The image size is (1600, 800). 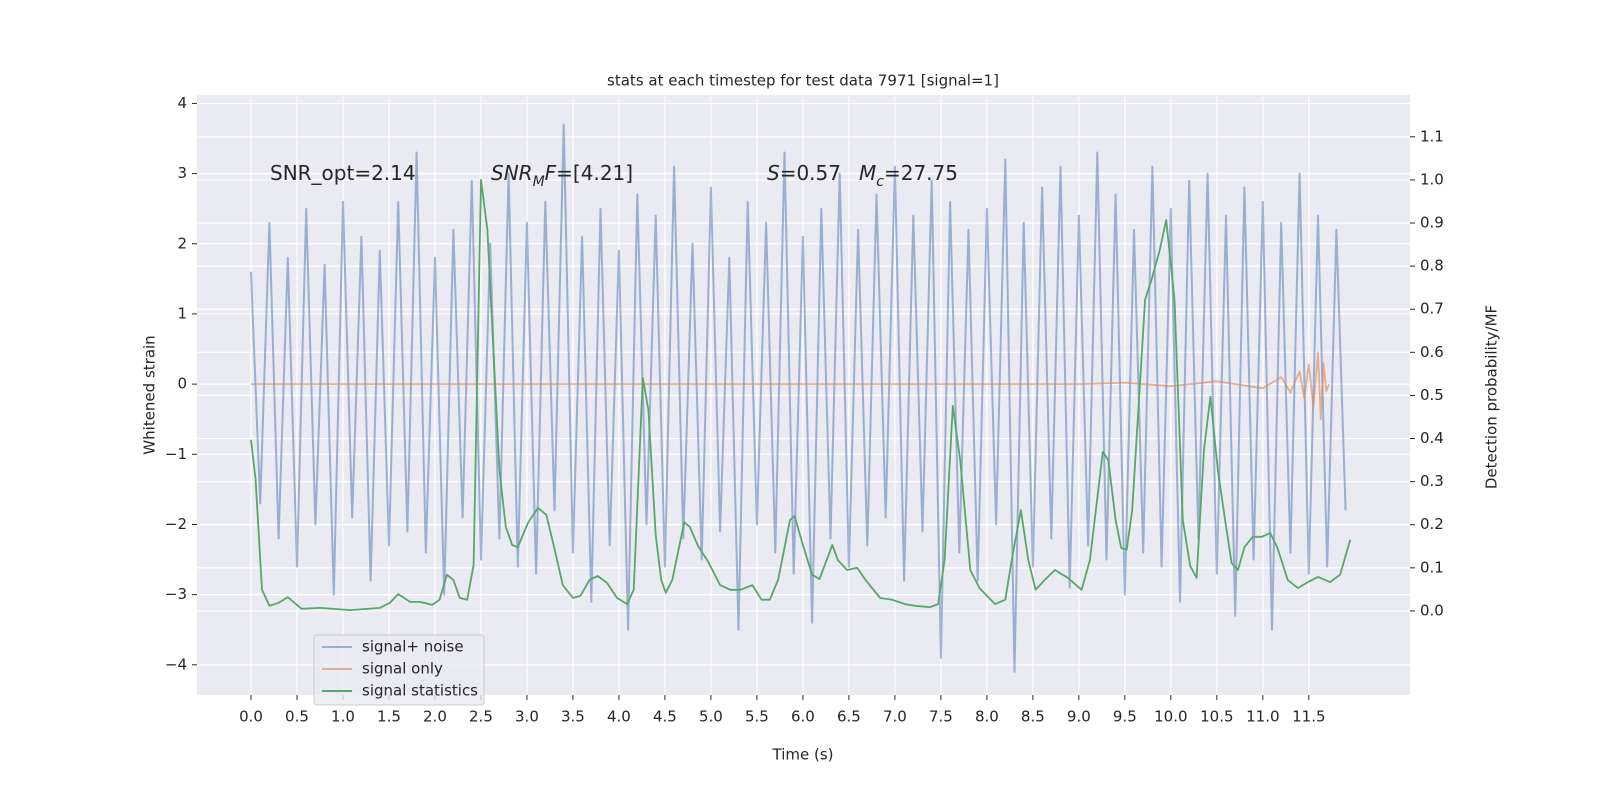 What do you see at coordinates (1432, 481) in the screenshot?
I see `y2-tick-label: 0.3` at bounding box center [1432, 481].